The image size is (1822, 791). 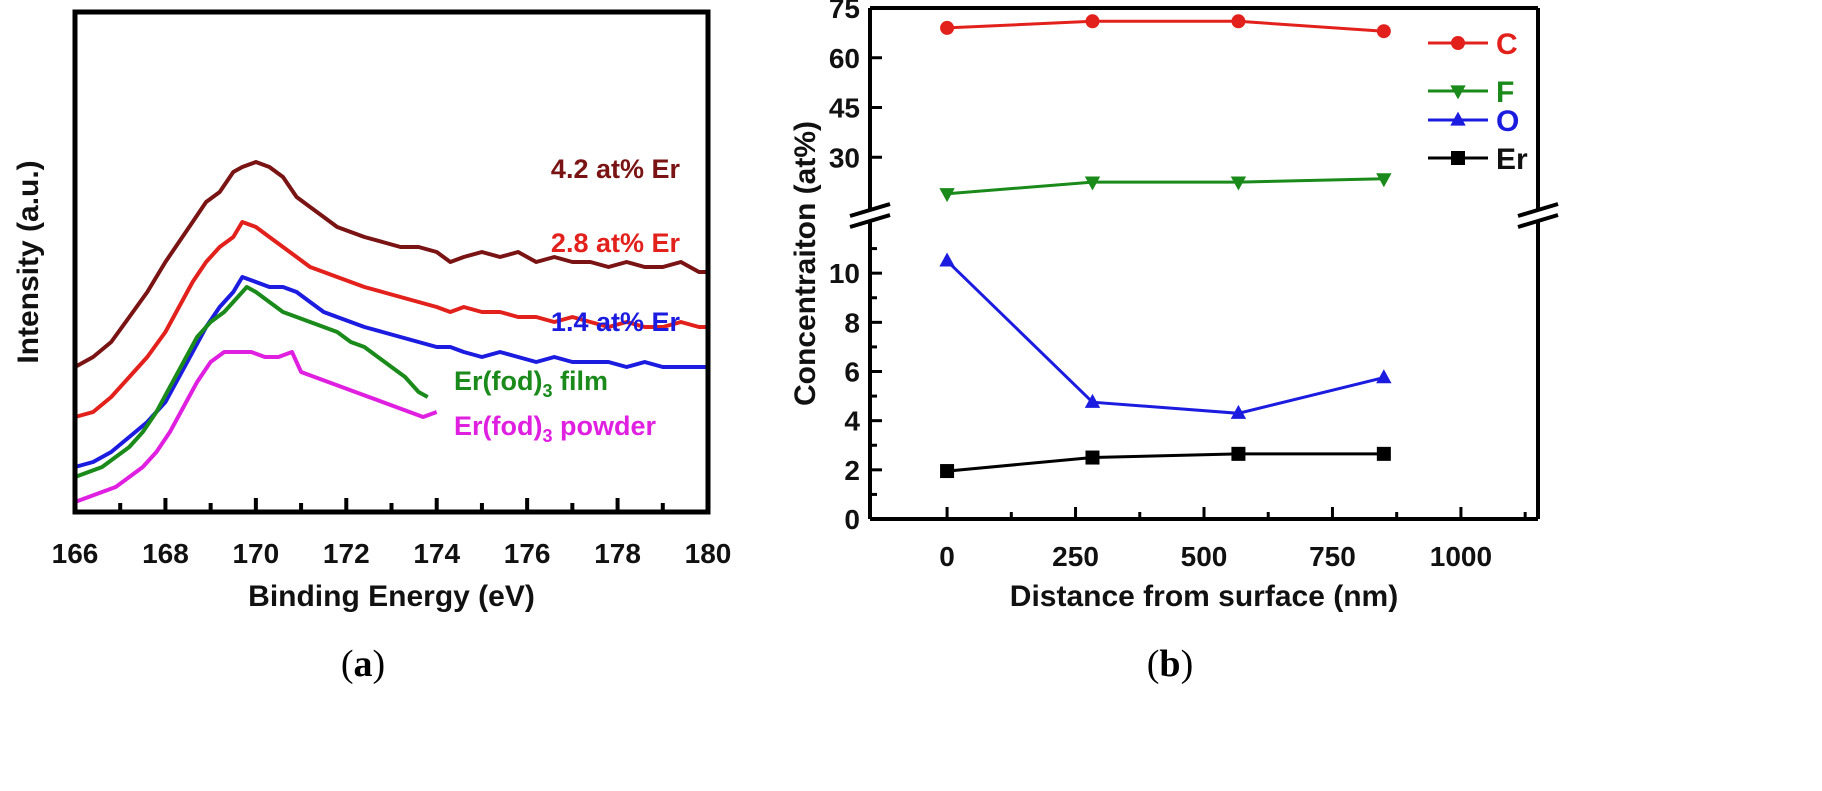 I want to click on series-line-f, so click(x=1165, y=186).